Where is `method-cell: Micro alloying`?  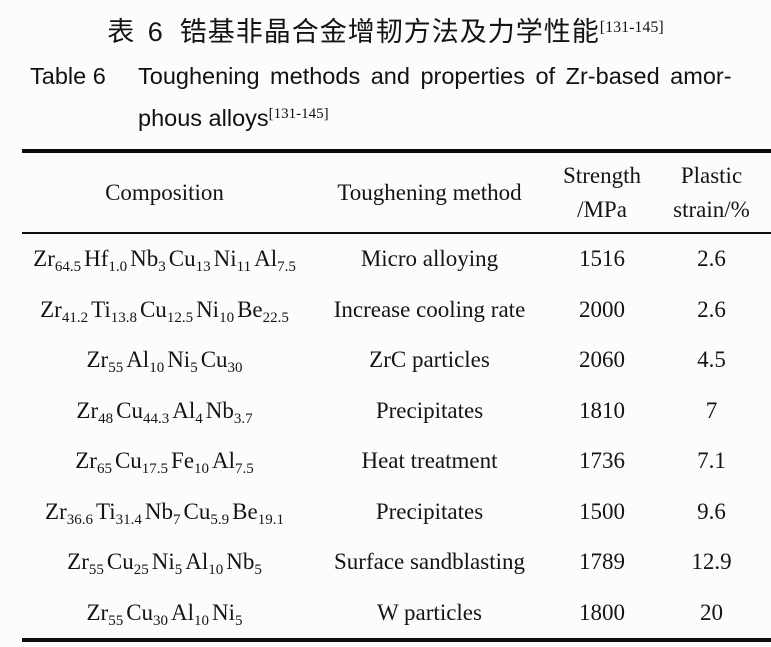 method-cell: Micro alloying is located at coordinates (429, 259).